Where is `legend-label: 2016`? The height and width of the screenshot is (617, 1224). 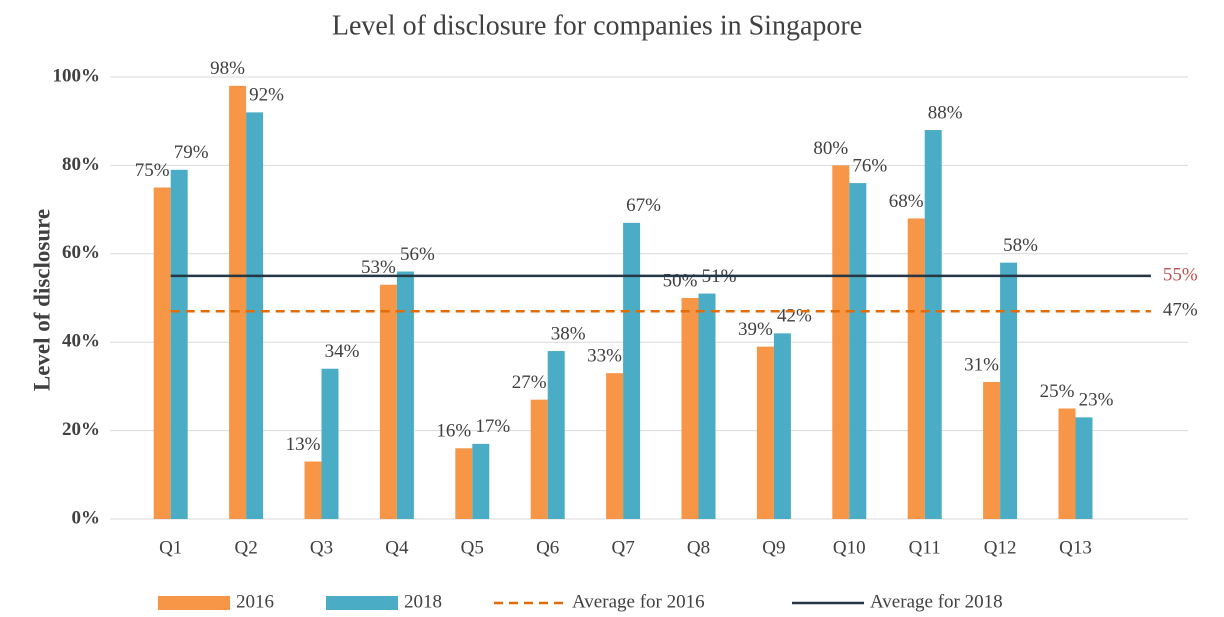 legend-label: 2016 is located at coordinates (255, 601).